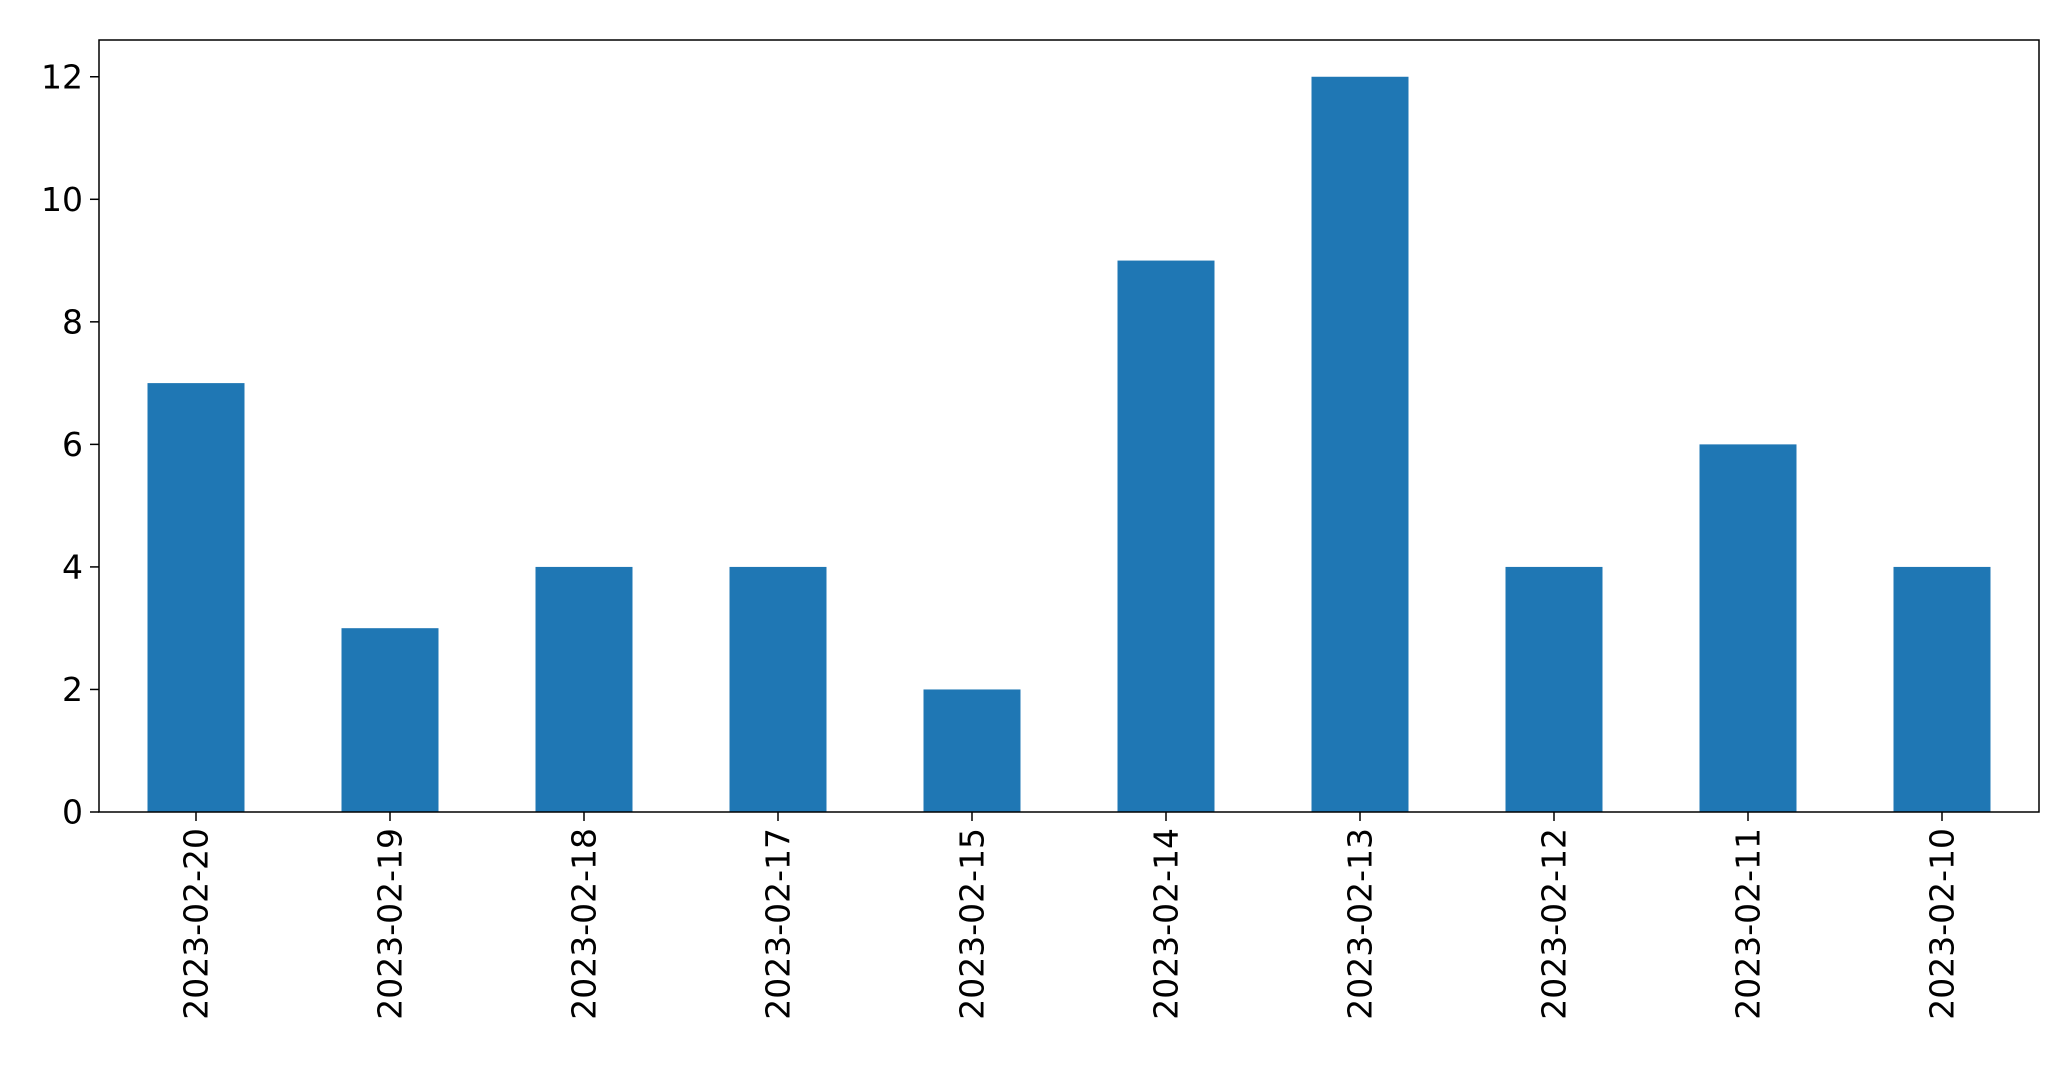  I want to click on y-tick-label: 0, so click(72, 812).